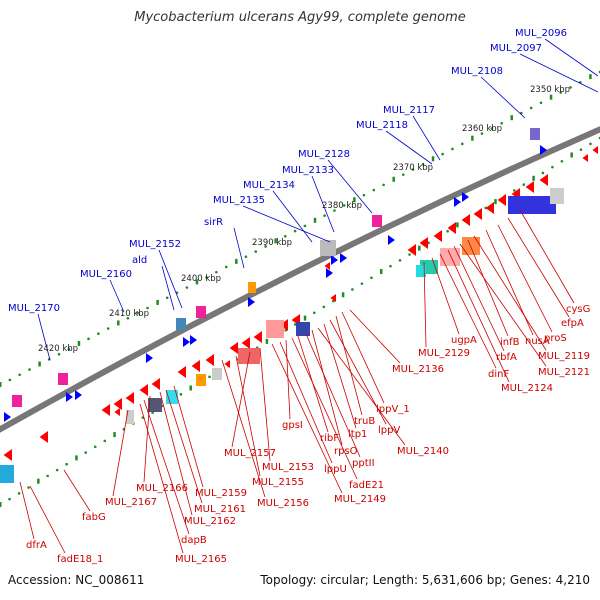 The width and height of the screenshot is (600, 600). Describe the element at coordinates (393, 409) in the screenshot. I see `gene-label-lppV_1: lppV_1` at that location.